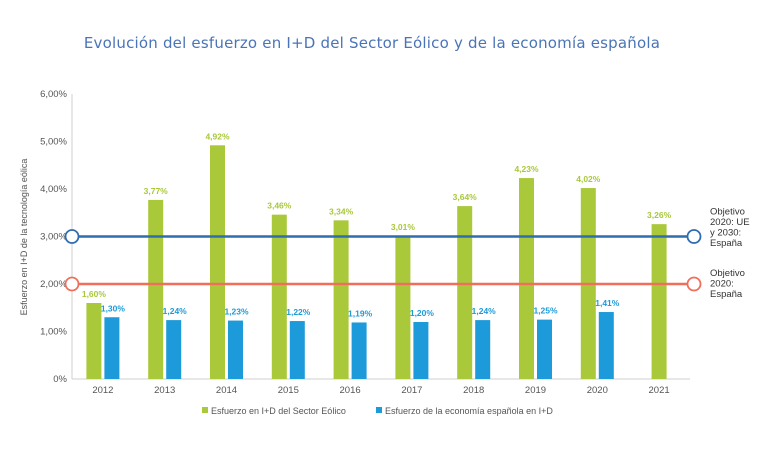  Describe the element at coordinates (722, 284) in the screenshot. I see `reference-line-label: 2020:` at that location.